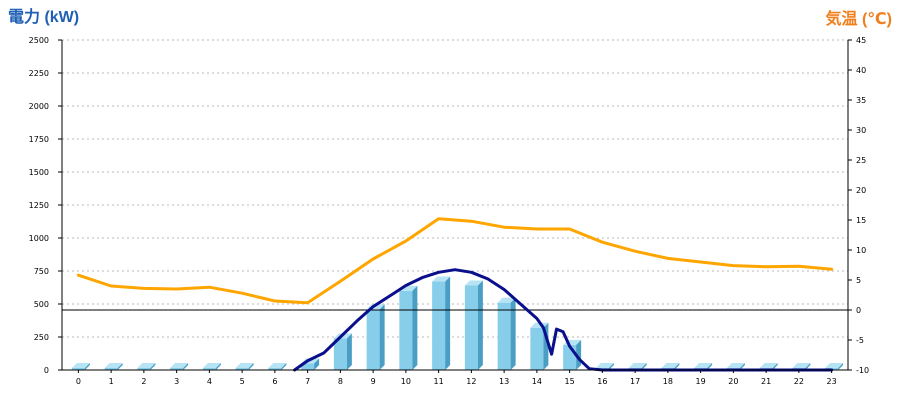 The width and height of the screenshot is (900, 400). Describe the element at coordinates (861, 40) in the screenshot. I see `right-tick-label: 45` at that location.